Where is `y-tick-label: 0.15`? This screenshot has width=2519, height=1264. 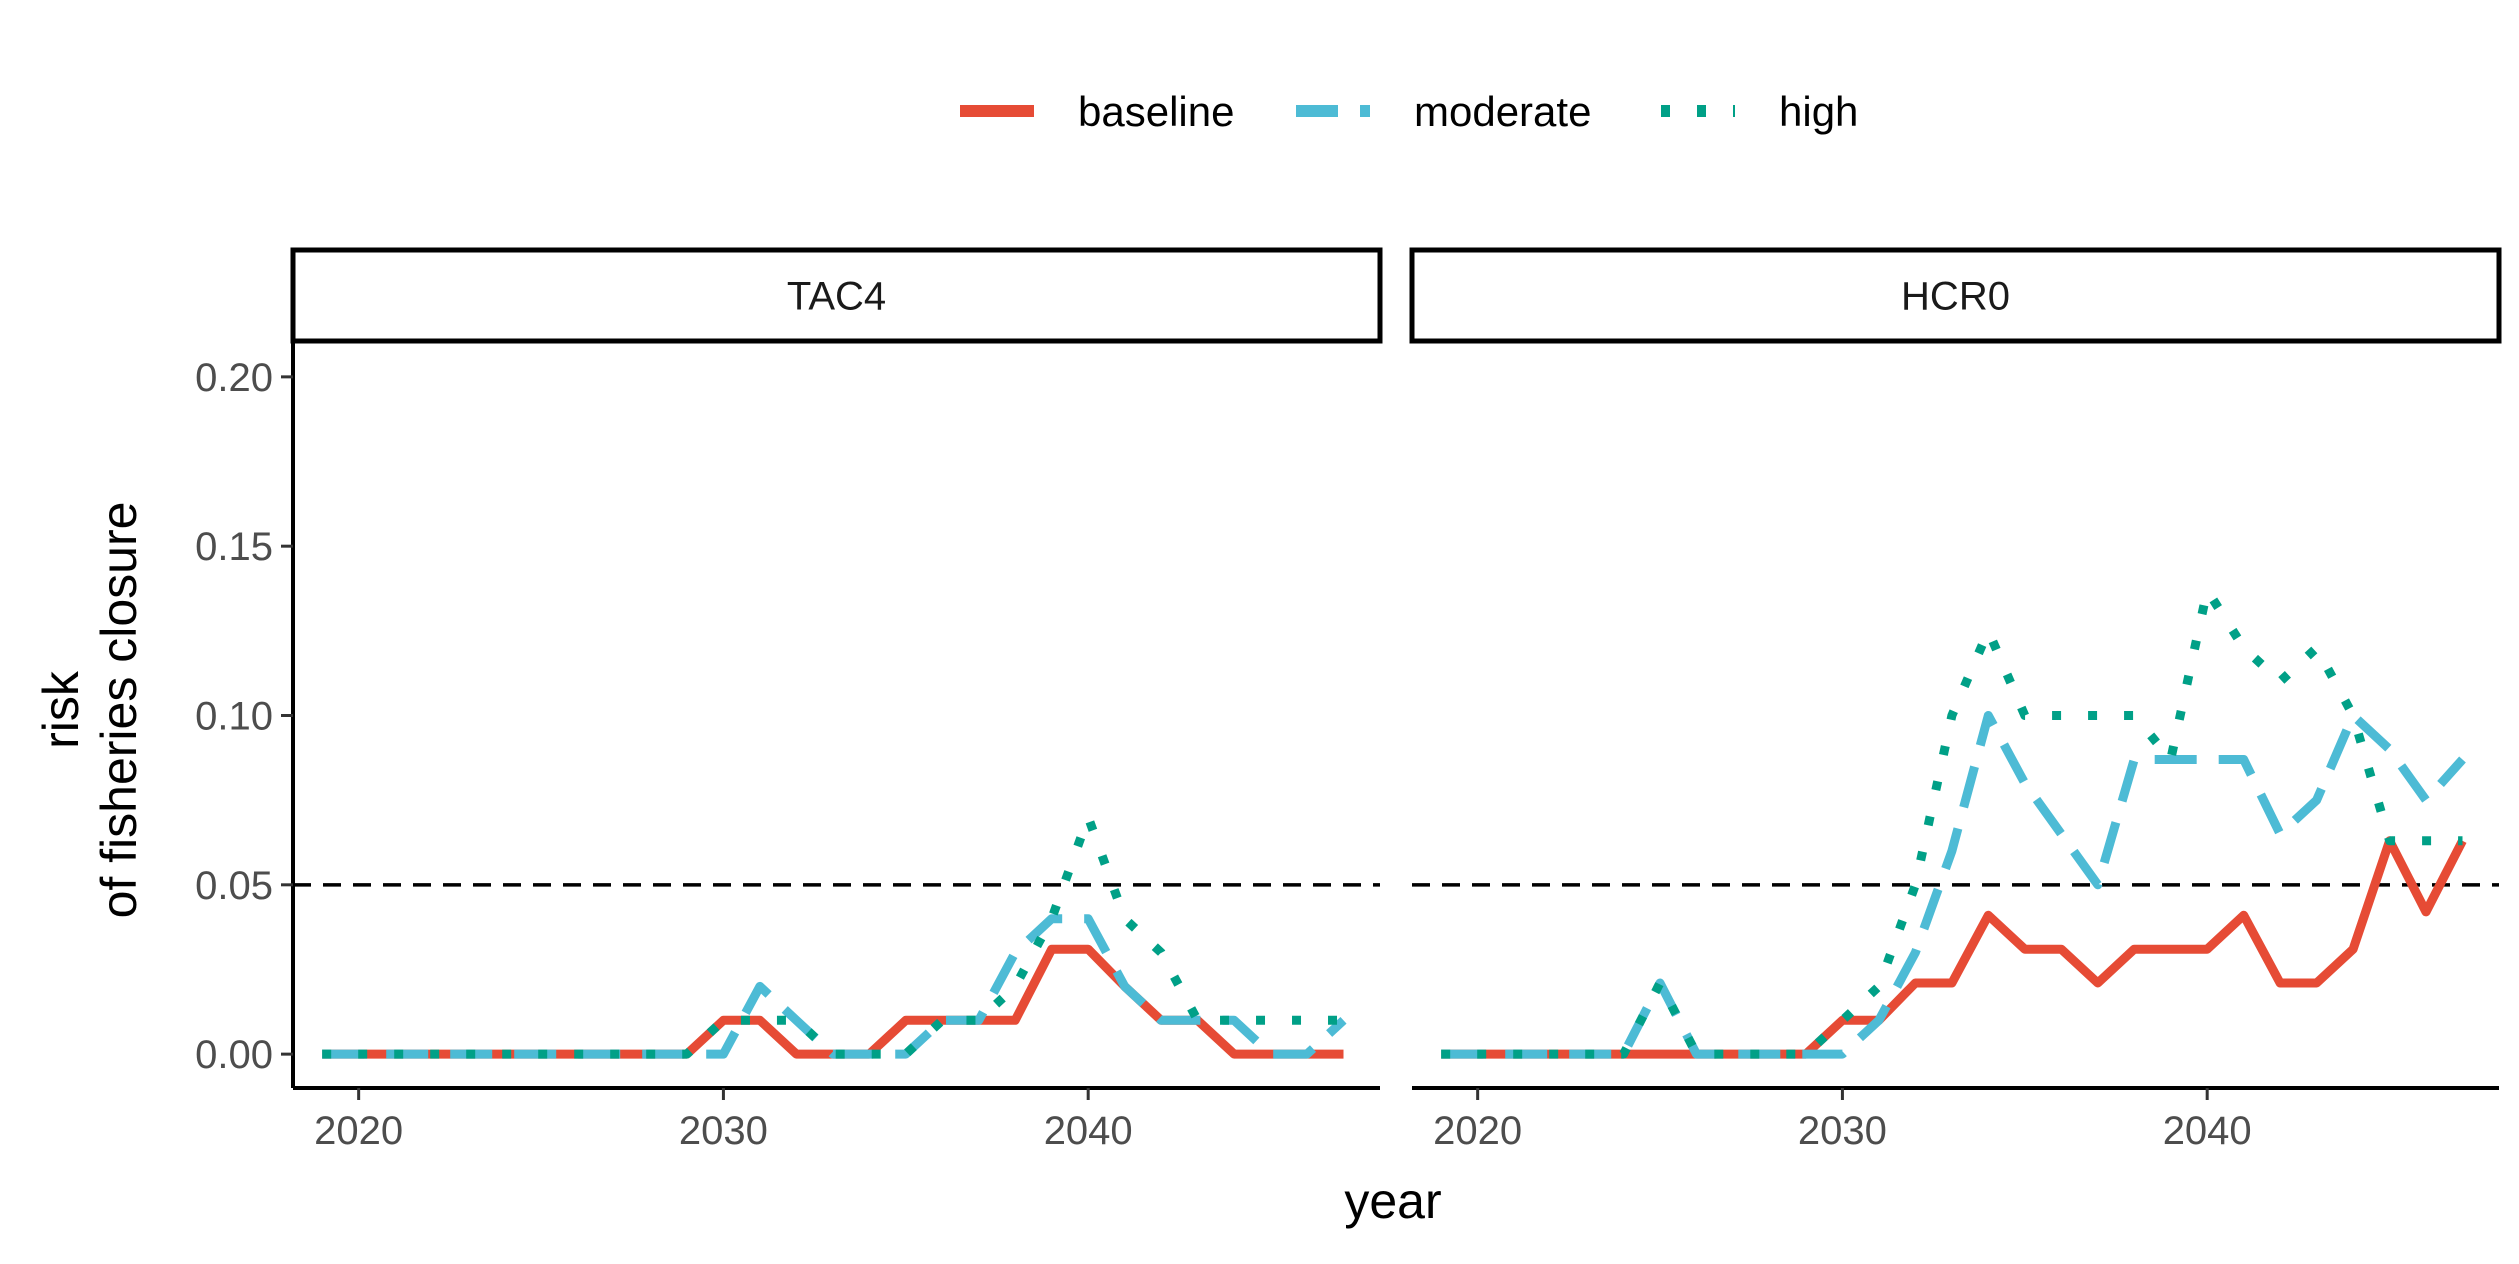 y-tick-label: 0.15 is located at coordinates (234, 547).